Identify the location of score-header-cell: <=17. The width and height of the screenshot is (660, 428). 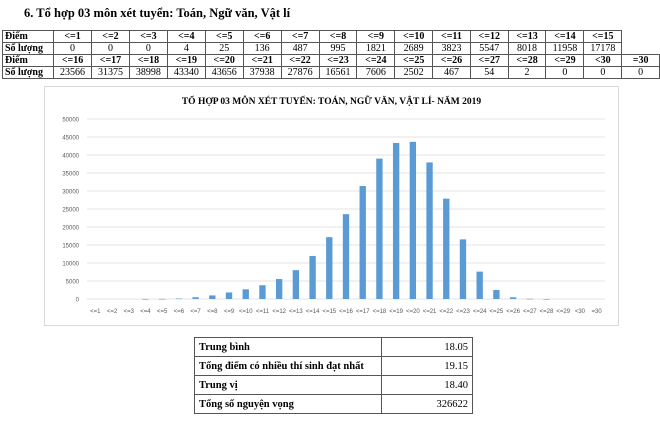
(110, 60).